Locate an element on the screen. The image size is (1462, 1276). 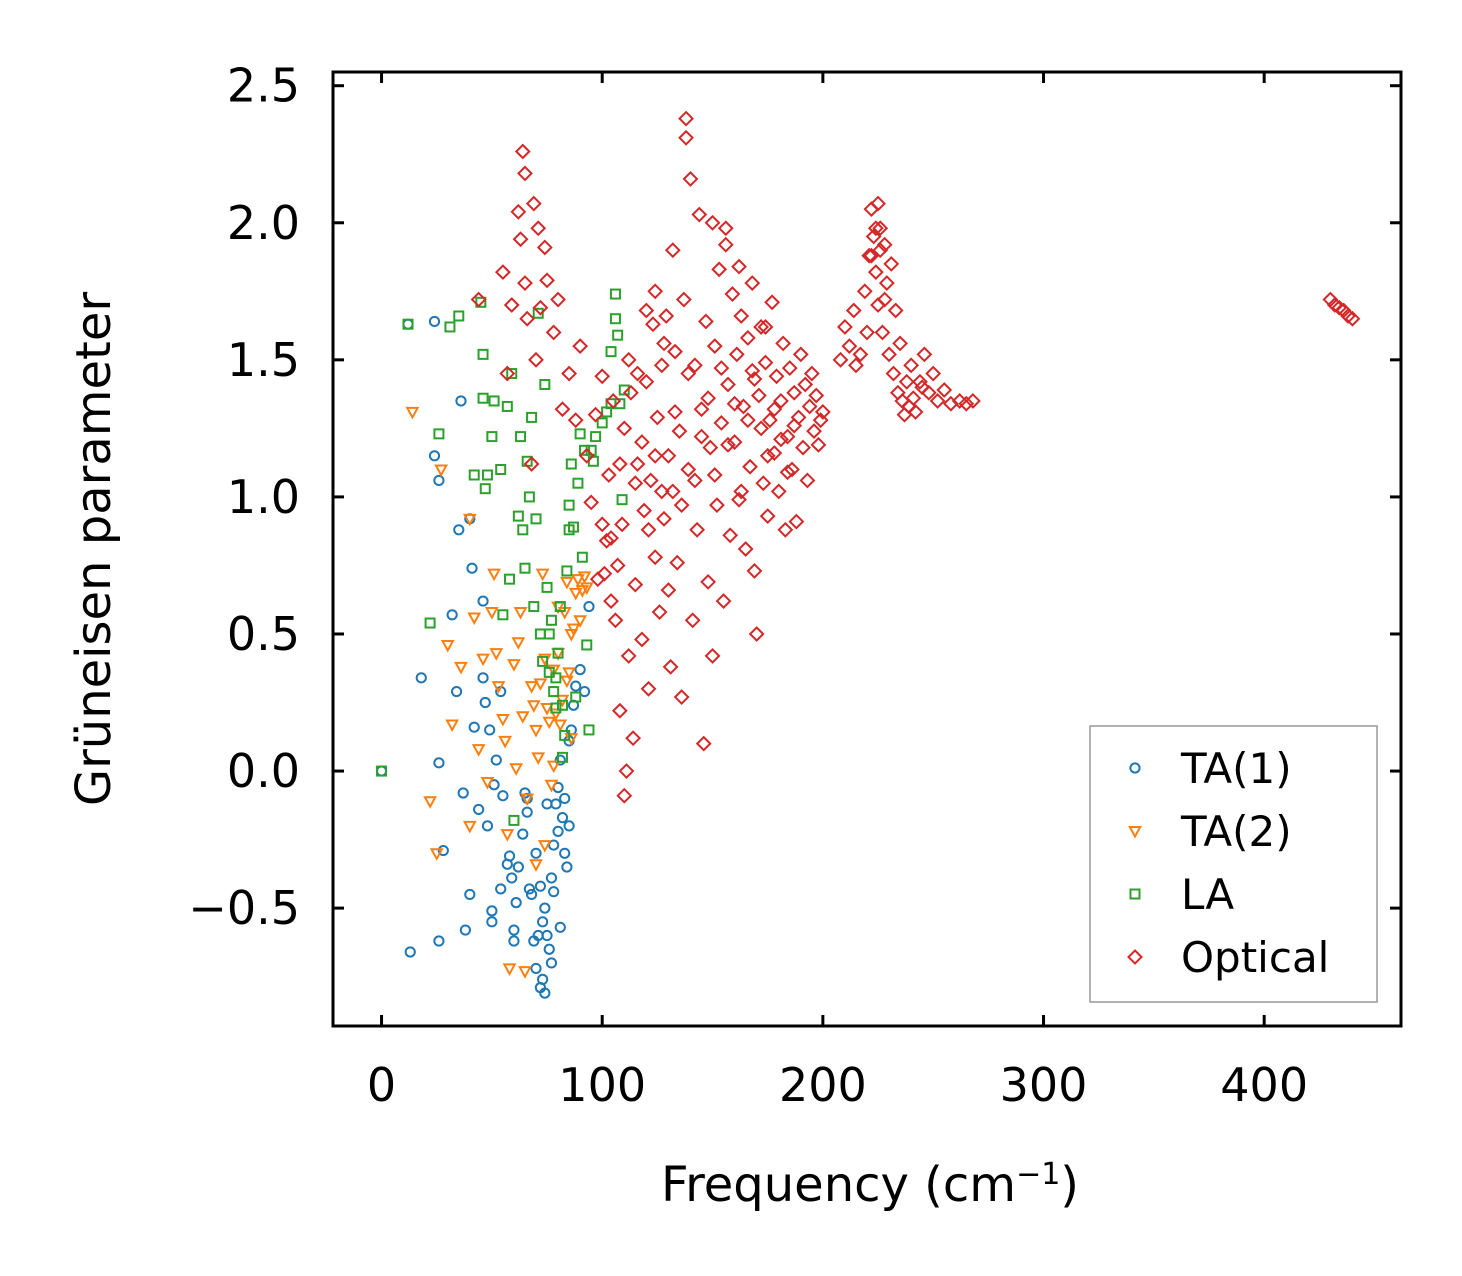
series-la is located at coordinates (503, 557).